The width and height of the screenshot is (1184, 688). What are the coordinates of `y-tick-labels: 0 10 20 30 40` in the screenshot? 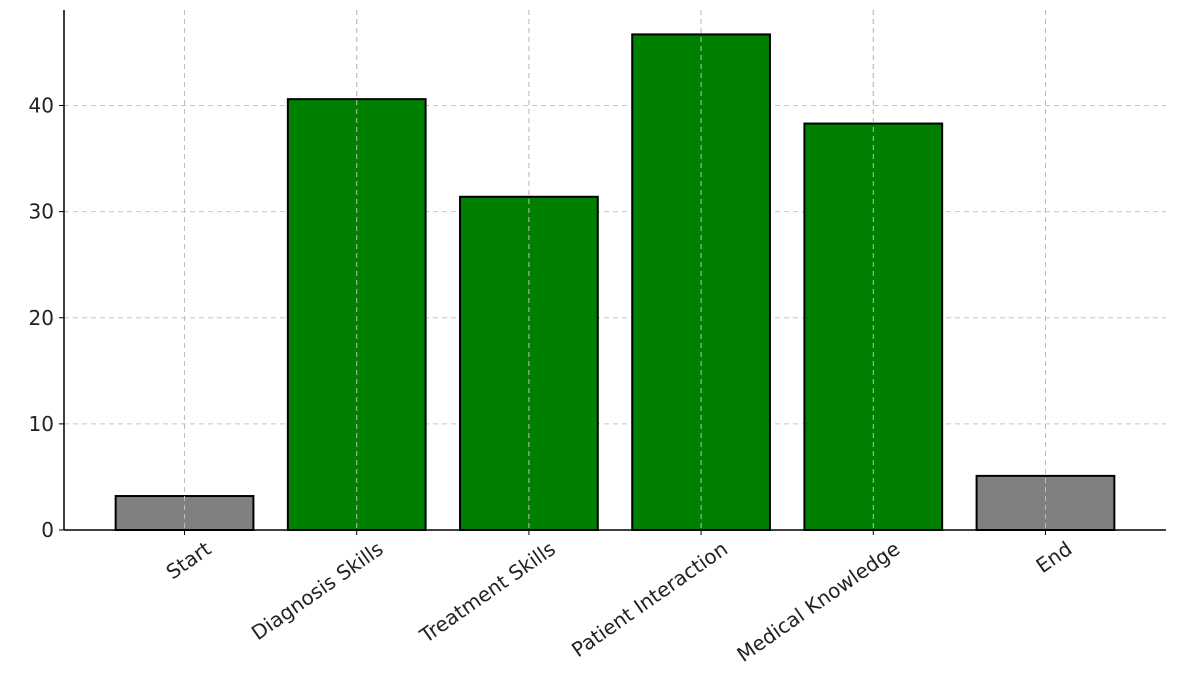 It's located at (46, 318).